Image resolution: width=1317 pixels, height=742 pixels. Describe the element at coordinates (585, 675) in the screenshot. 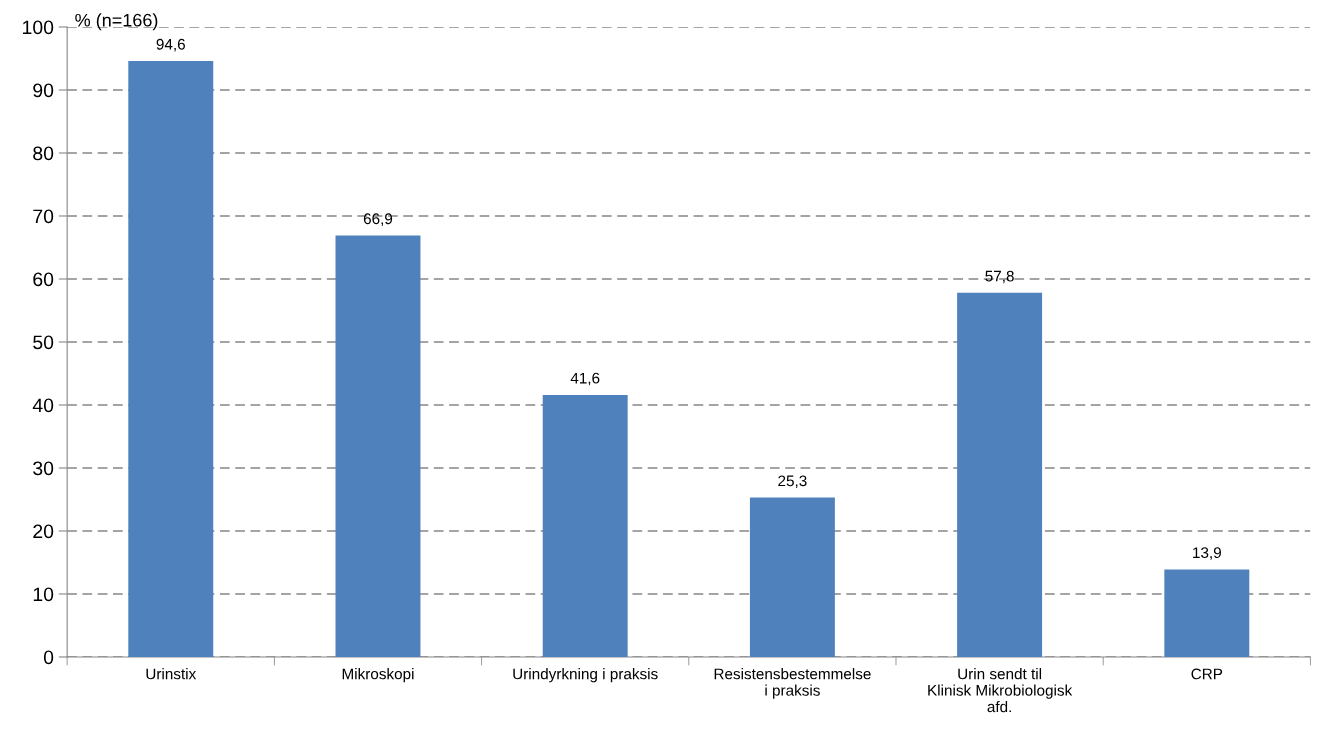

I see `x-tick-label: Urindyrkning i praksis` at that location.